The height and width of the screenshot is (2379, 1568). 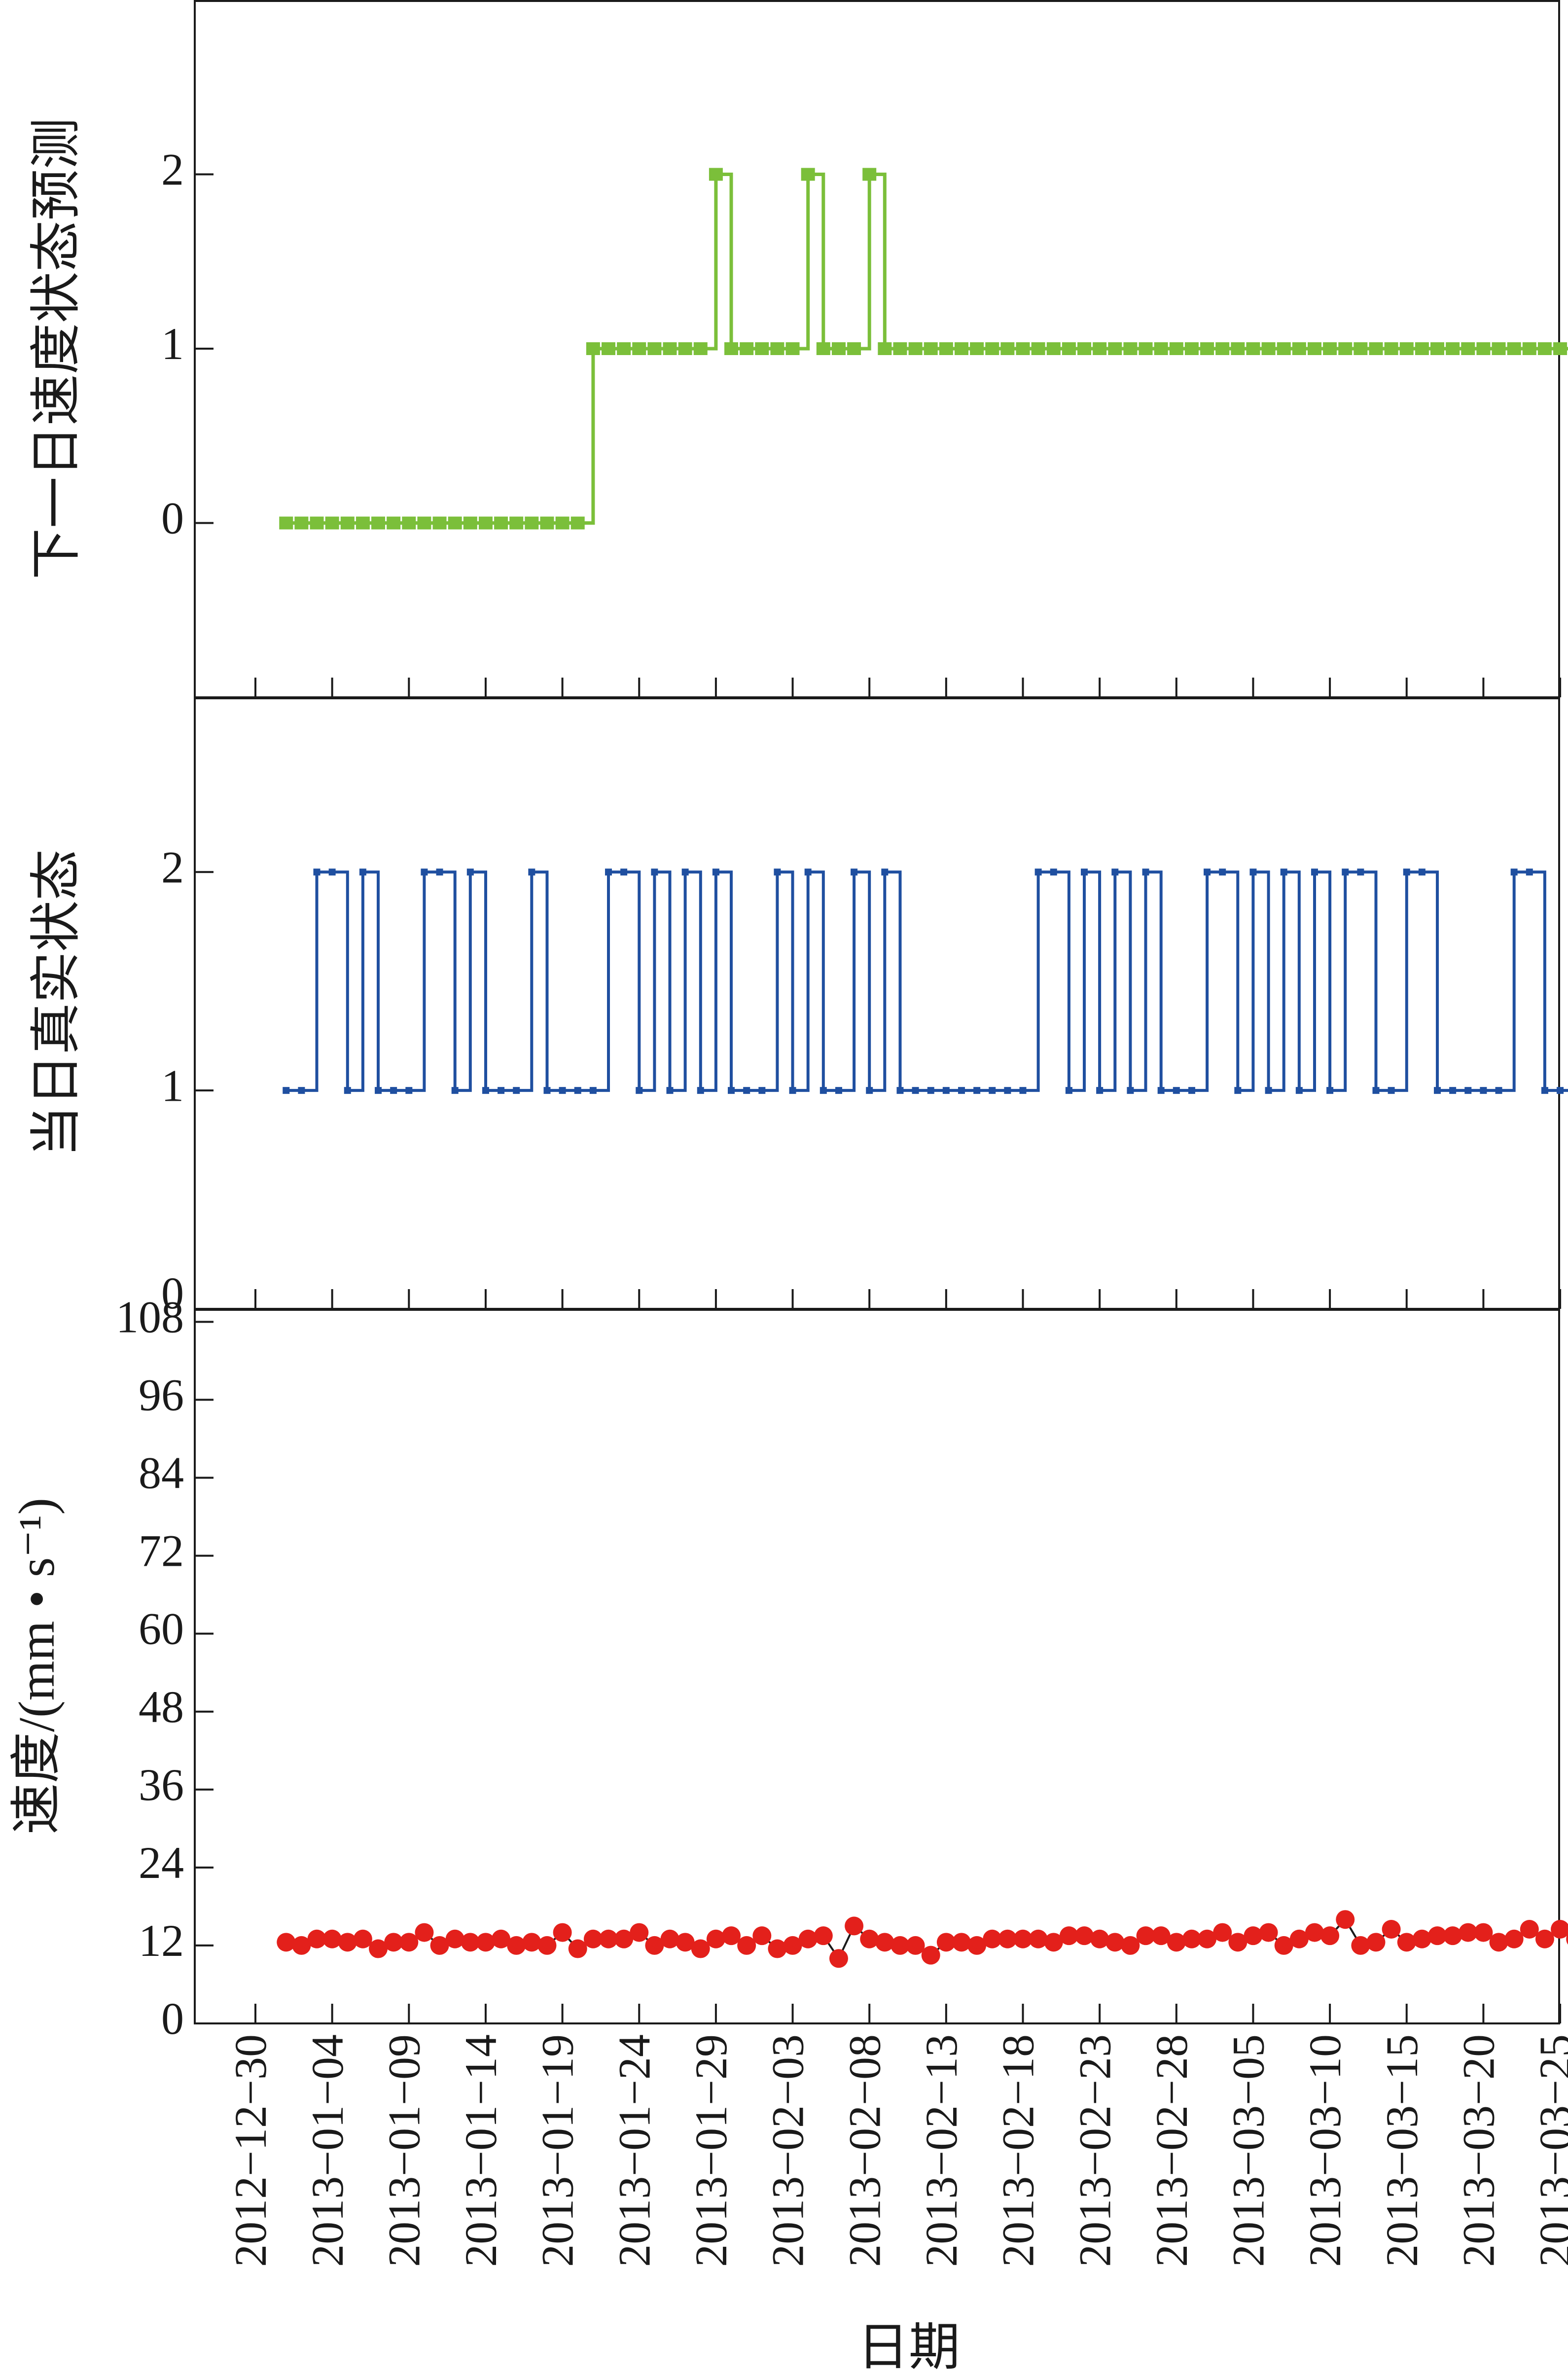 What do you see at coordinates (172, 518) in the screenshot?
I see `y-tick-label: 0` at bounding box center [172, 518].